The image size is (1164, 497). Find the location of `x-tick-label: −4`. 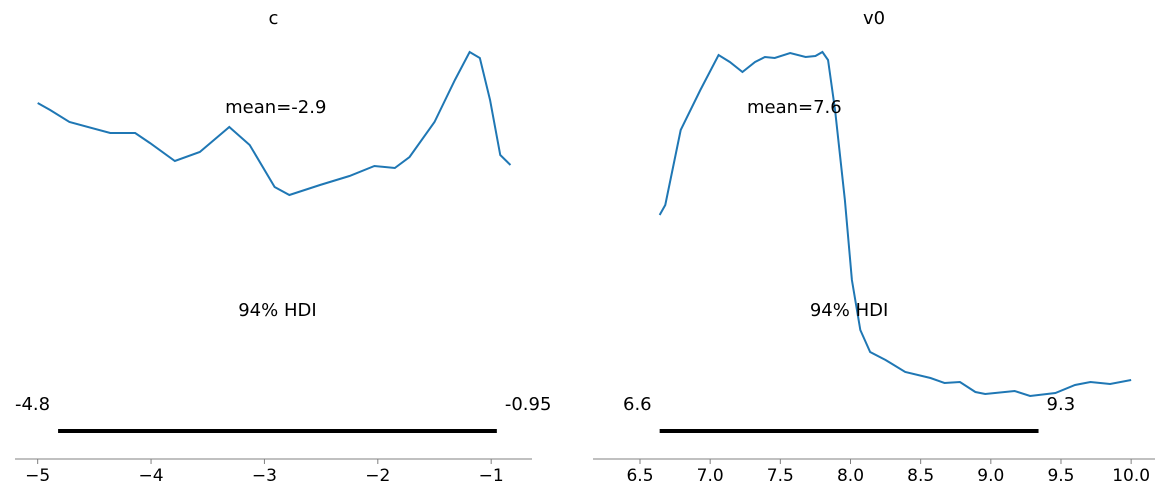

x-tick-label: −4 is located at coordinates (151, 476).